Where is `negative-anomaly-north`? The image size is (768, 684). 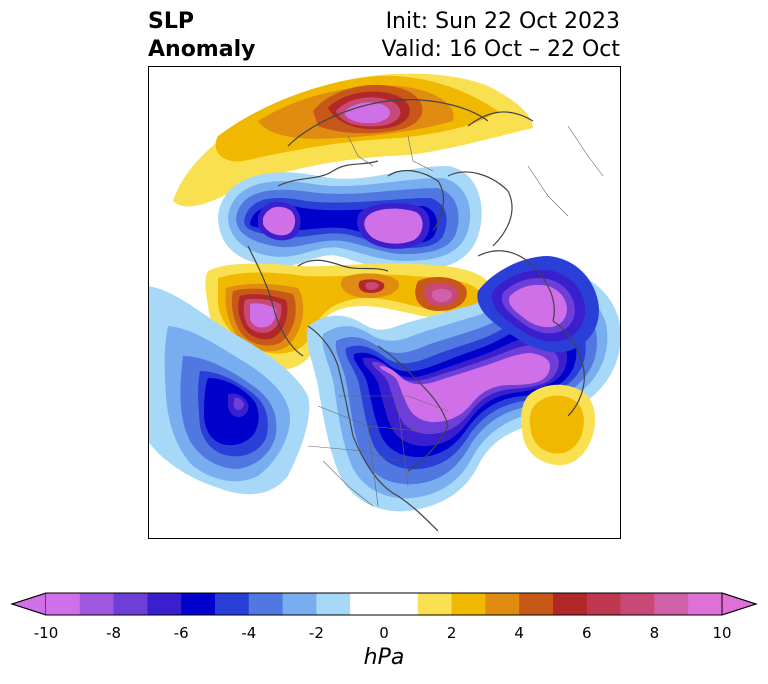 negative-anomaly-north is located at coordinates (350, 218).